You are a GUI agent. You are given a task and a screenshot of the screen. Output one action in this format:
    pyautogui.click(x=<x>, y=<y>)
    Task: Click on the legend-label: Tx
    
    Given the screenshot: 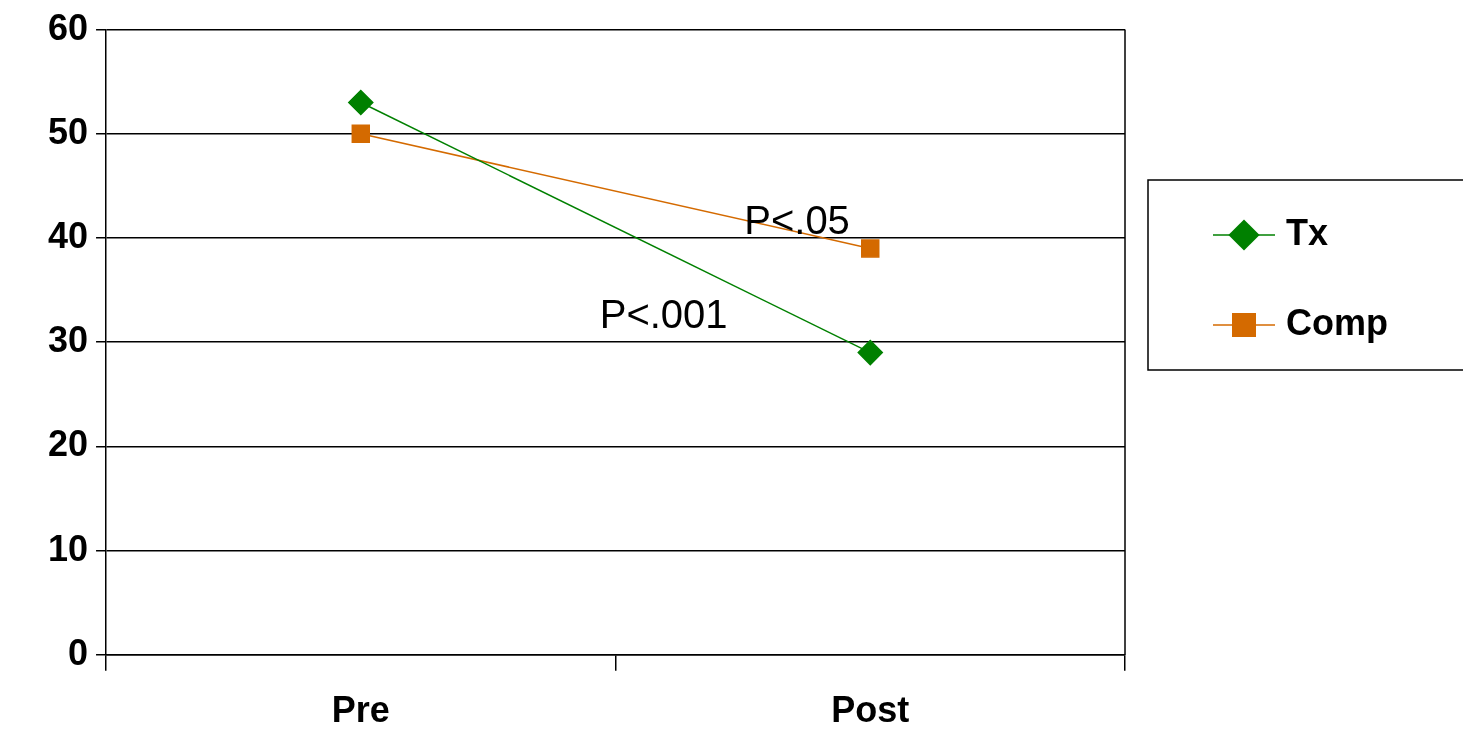 What is the action you would take?
    pyautogui.click(x=1307, y=232)
    